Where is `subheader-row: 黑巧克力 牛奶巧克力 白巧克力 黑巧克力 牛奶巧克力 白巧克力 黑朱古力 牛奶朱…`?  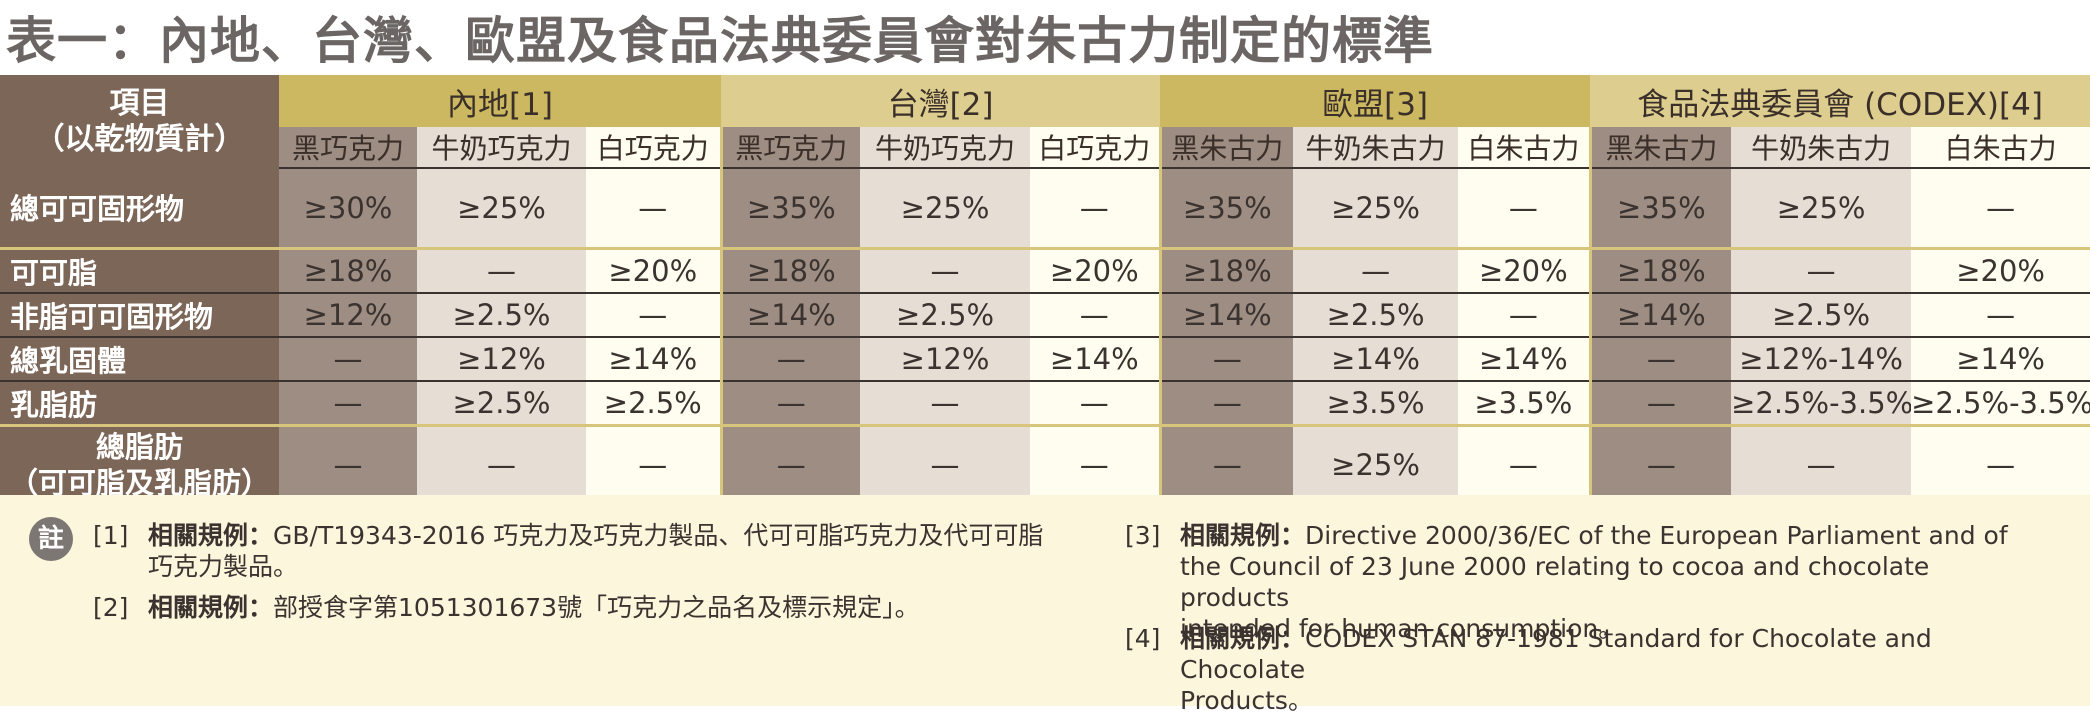
subheader-row: 黑巧克力 牛奶巧克力 白巧克力 黑巧克力 牛奶巧克力 白巧克力 黑朱古力 牛奶朱… is located at coordinates (1045, 148).